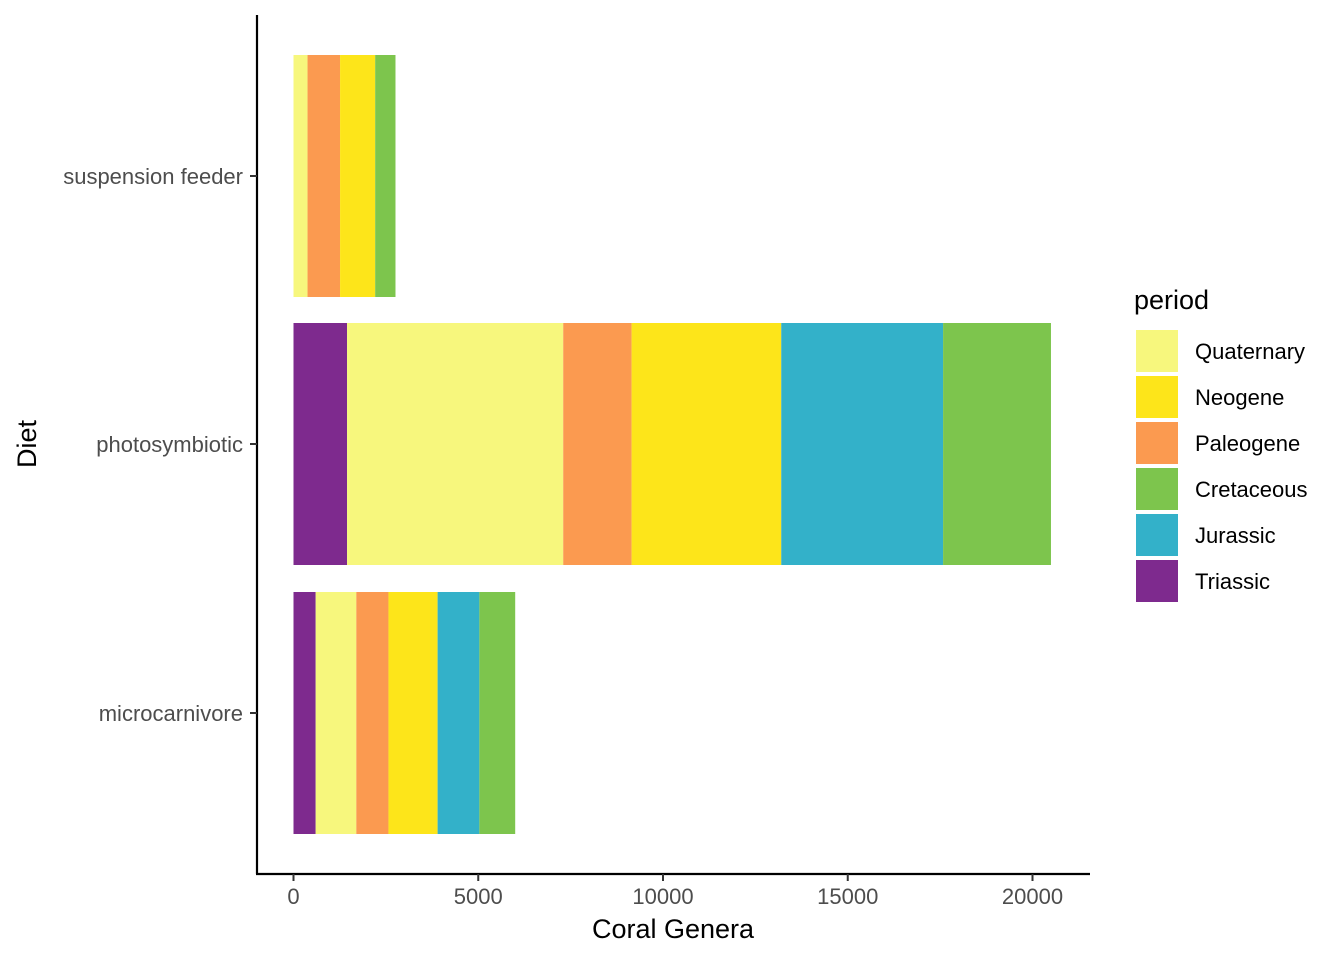 Image resolution: width=1344 pixels, height=960 pixels. I want to click on bar-microcarnivore-triassic, so click(304, 713).